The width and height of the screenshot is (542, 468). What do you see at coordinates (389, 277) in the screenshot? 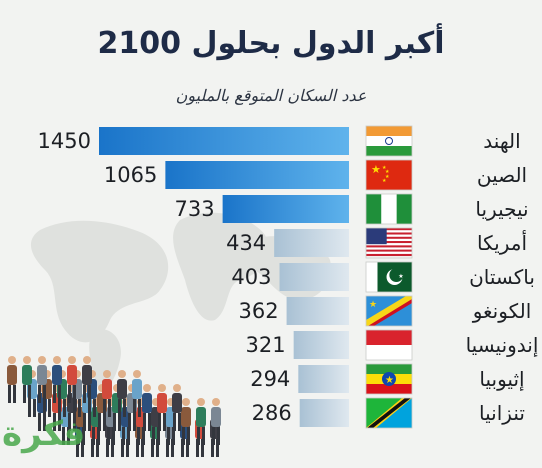
I see `pakistan-flag-icon: ★` at bounding box center [389, 277].